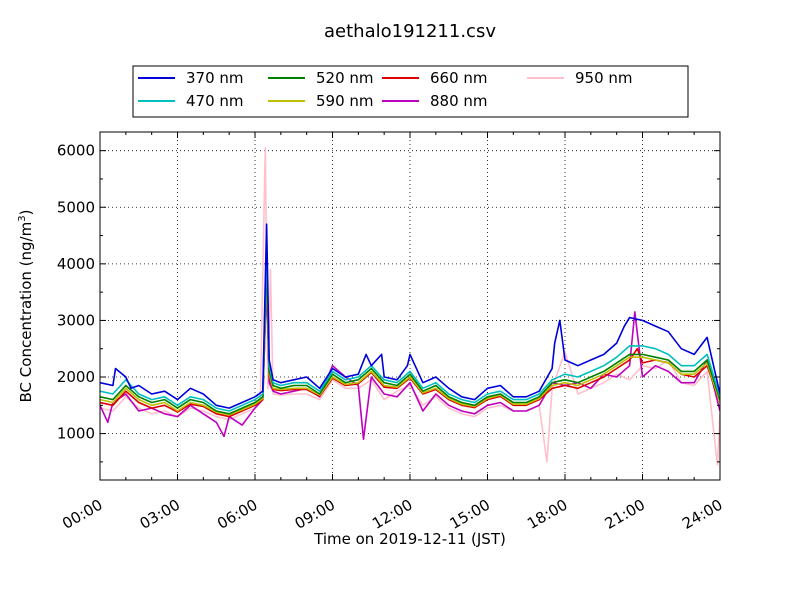 This screenshot has width=800, height=600. I want to click on legend-item: 950 nm, so click(580, 78).